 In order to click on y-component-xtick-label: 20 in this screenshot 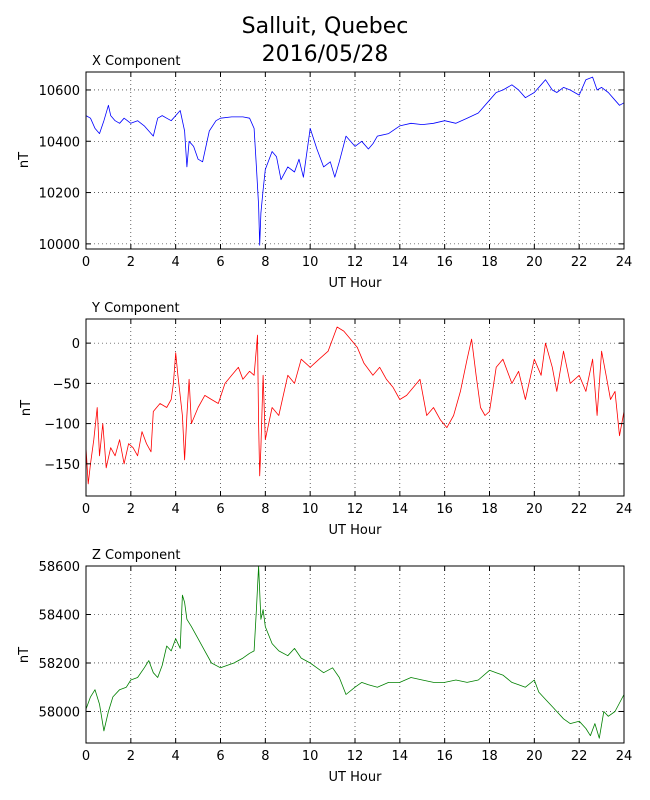, I will do `click(534, 509)`.